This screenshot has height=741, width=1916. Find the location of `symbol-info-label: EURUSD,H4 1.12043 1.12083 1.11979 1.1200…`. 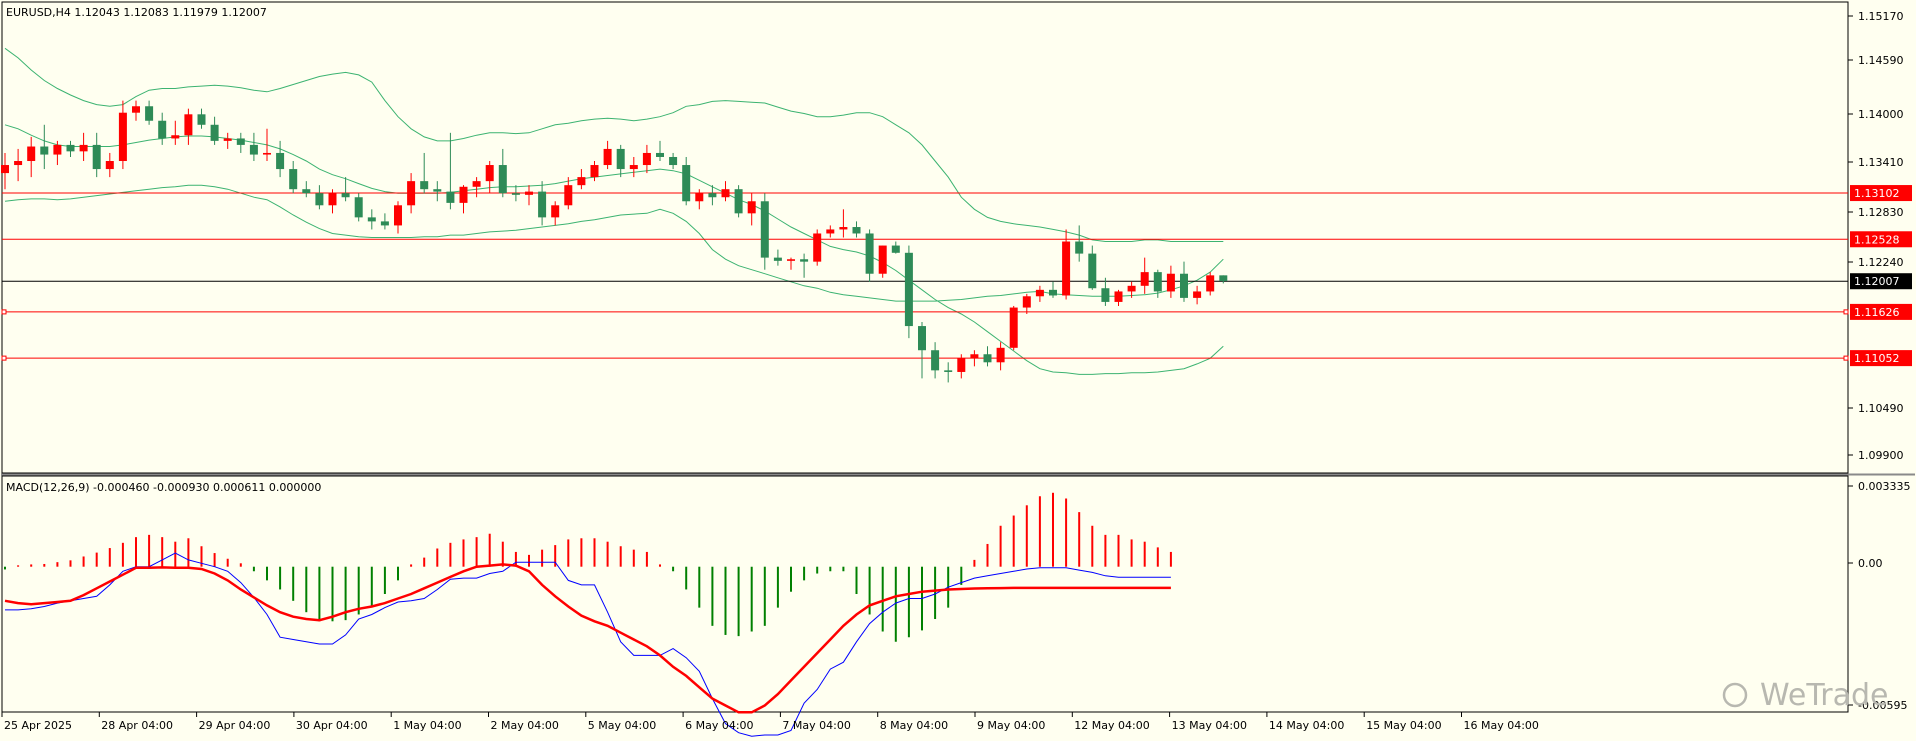

symbol-info-label: EURUSD,H4 1.12043 1.12083 1.11979 1.1200… is located at coordinates (136, 12).